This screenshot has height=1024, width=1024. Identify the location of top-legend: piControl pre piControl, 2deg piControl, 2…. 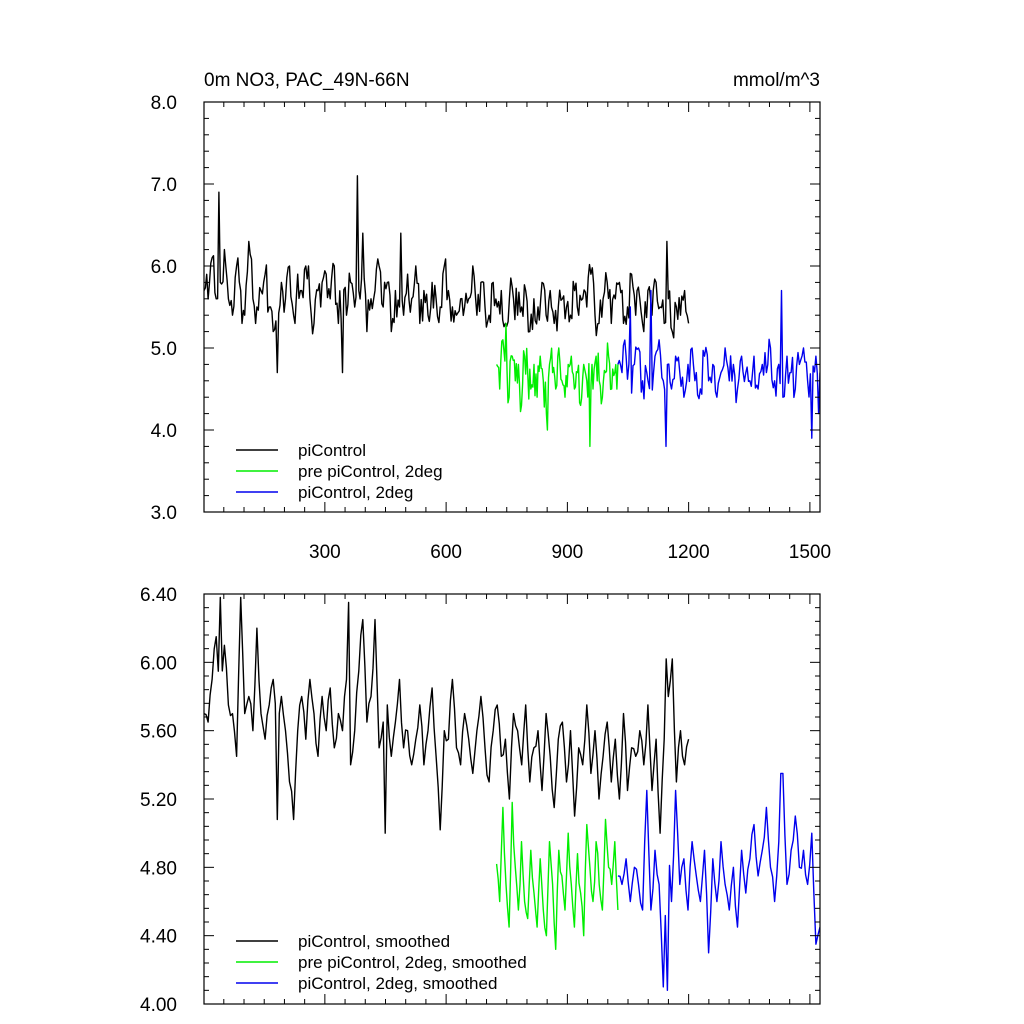
(339, 471).